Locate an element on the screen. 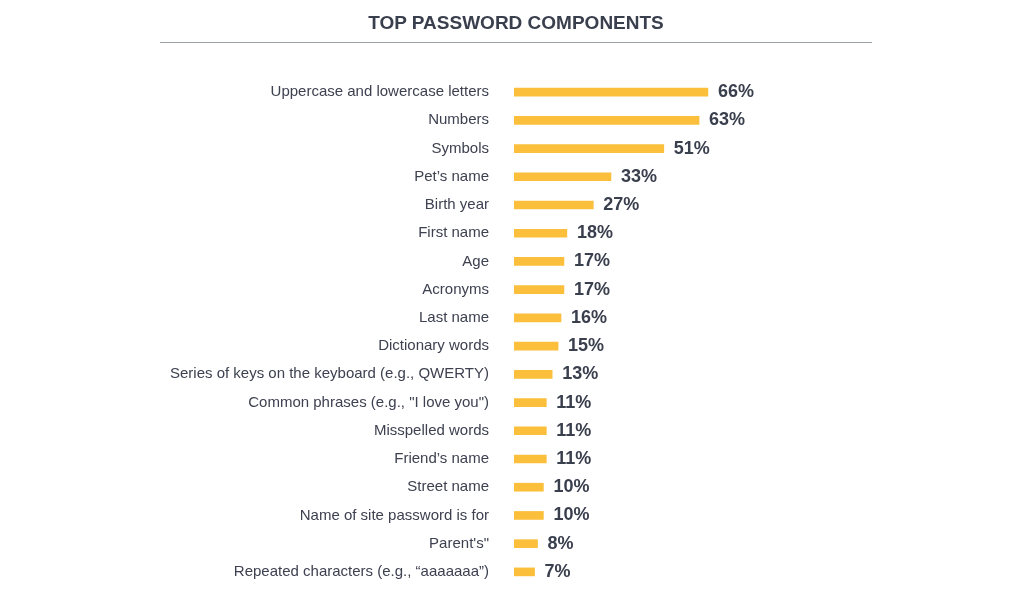  data-label: 66% is located at coordinates (735, 91).